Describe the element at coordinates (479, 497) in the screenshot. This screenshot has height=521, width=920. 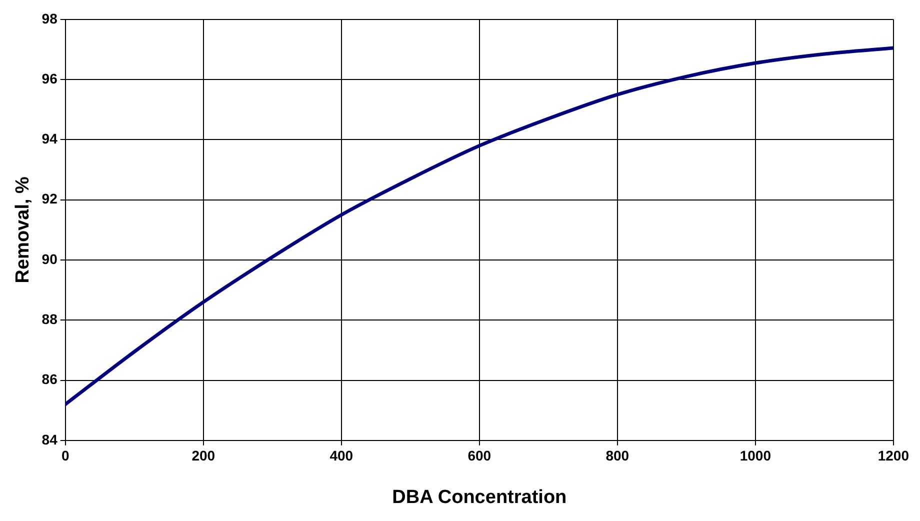
I see `x-axis-title: DBA Concentration` at that location.